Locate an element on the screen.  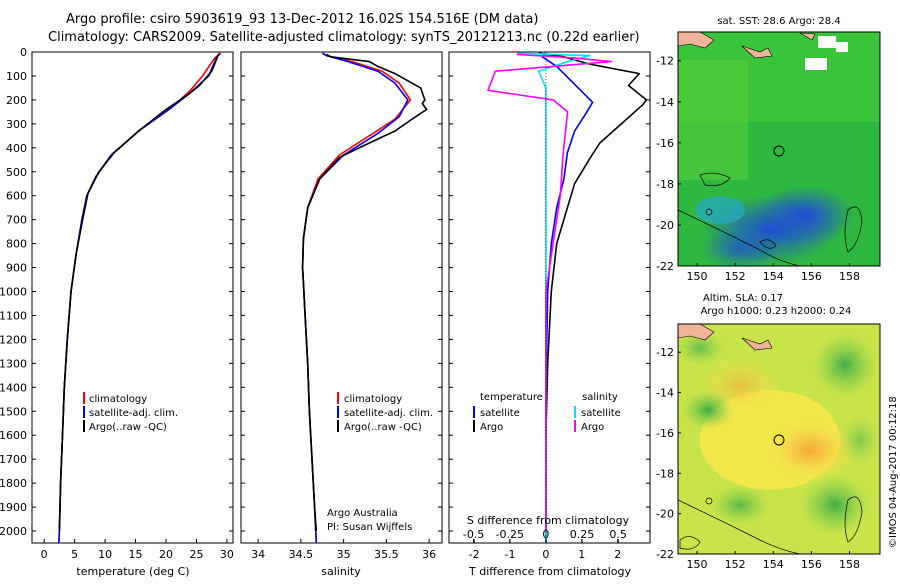
sdiff-x-tick-label: -0.25 is located at coordinates (509, 534).